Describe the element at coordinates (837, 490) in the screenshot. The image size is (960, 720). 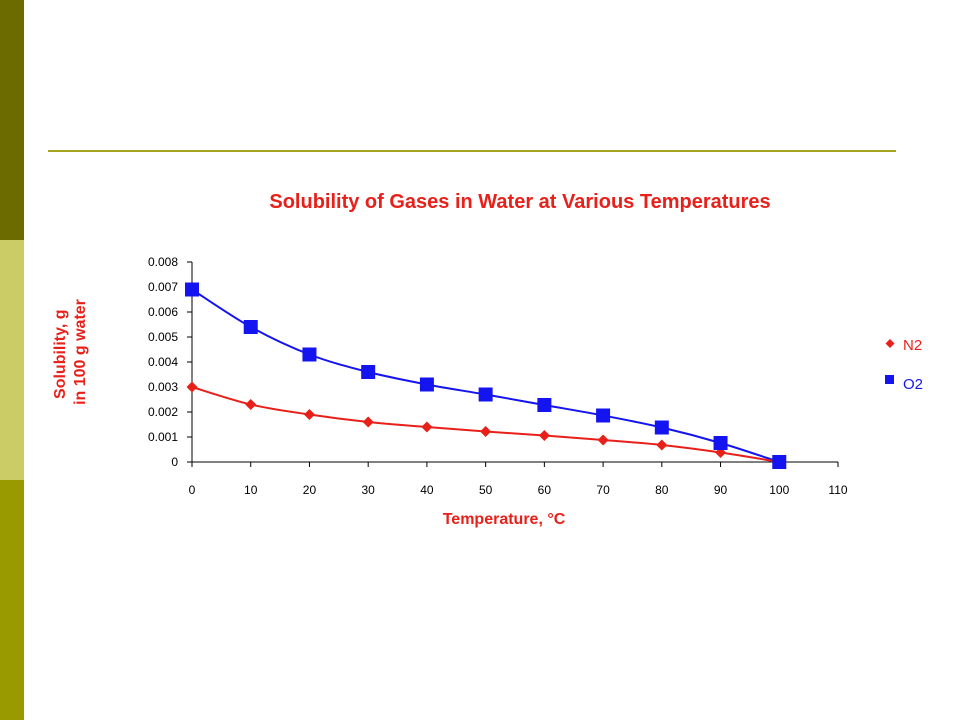
I see `x-tick-label: 110` at that location.